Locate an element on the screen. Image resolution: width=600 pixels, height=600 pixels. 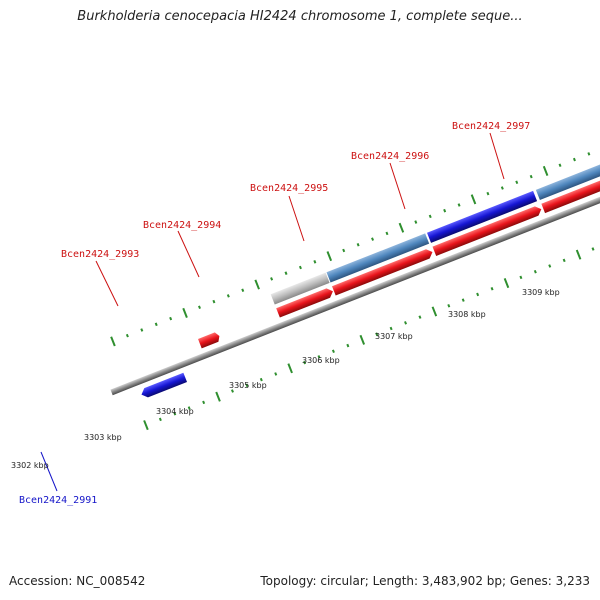
accession-text: Accession: NC_008542 is located at coordinates (77, 581).